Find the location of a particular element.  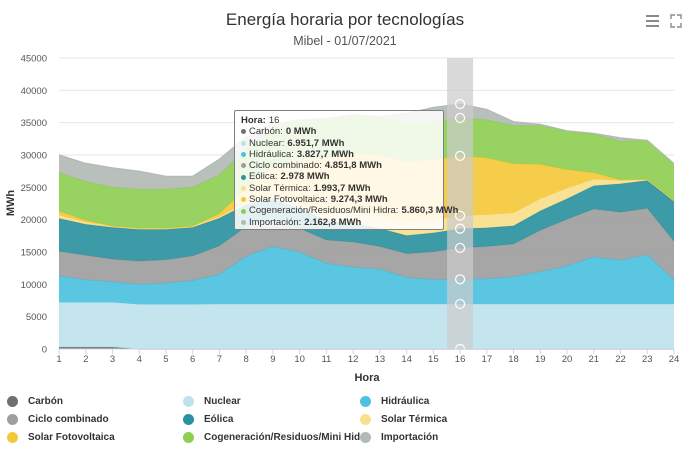

legend-item: Solar Fotovoltaica is located at coordinates (61, 437).